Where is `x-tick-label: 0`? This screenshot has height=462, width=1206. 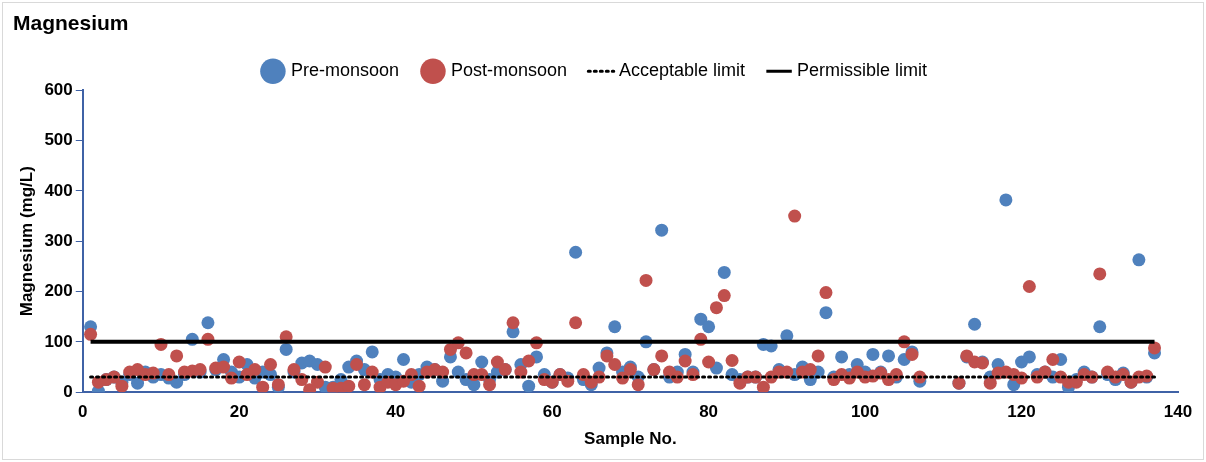 x-tick-label: 0 is located at coordinates (83, 412).